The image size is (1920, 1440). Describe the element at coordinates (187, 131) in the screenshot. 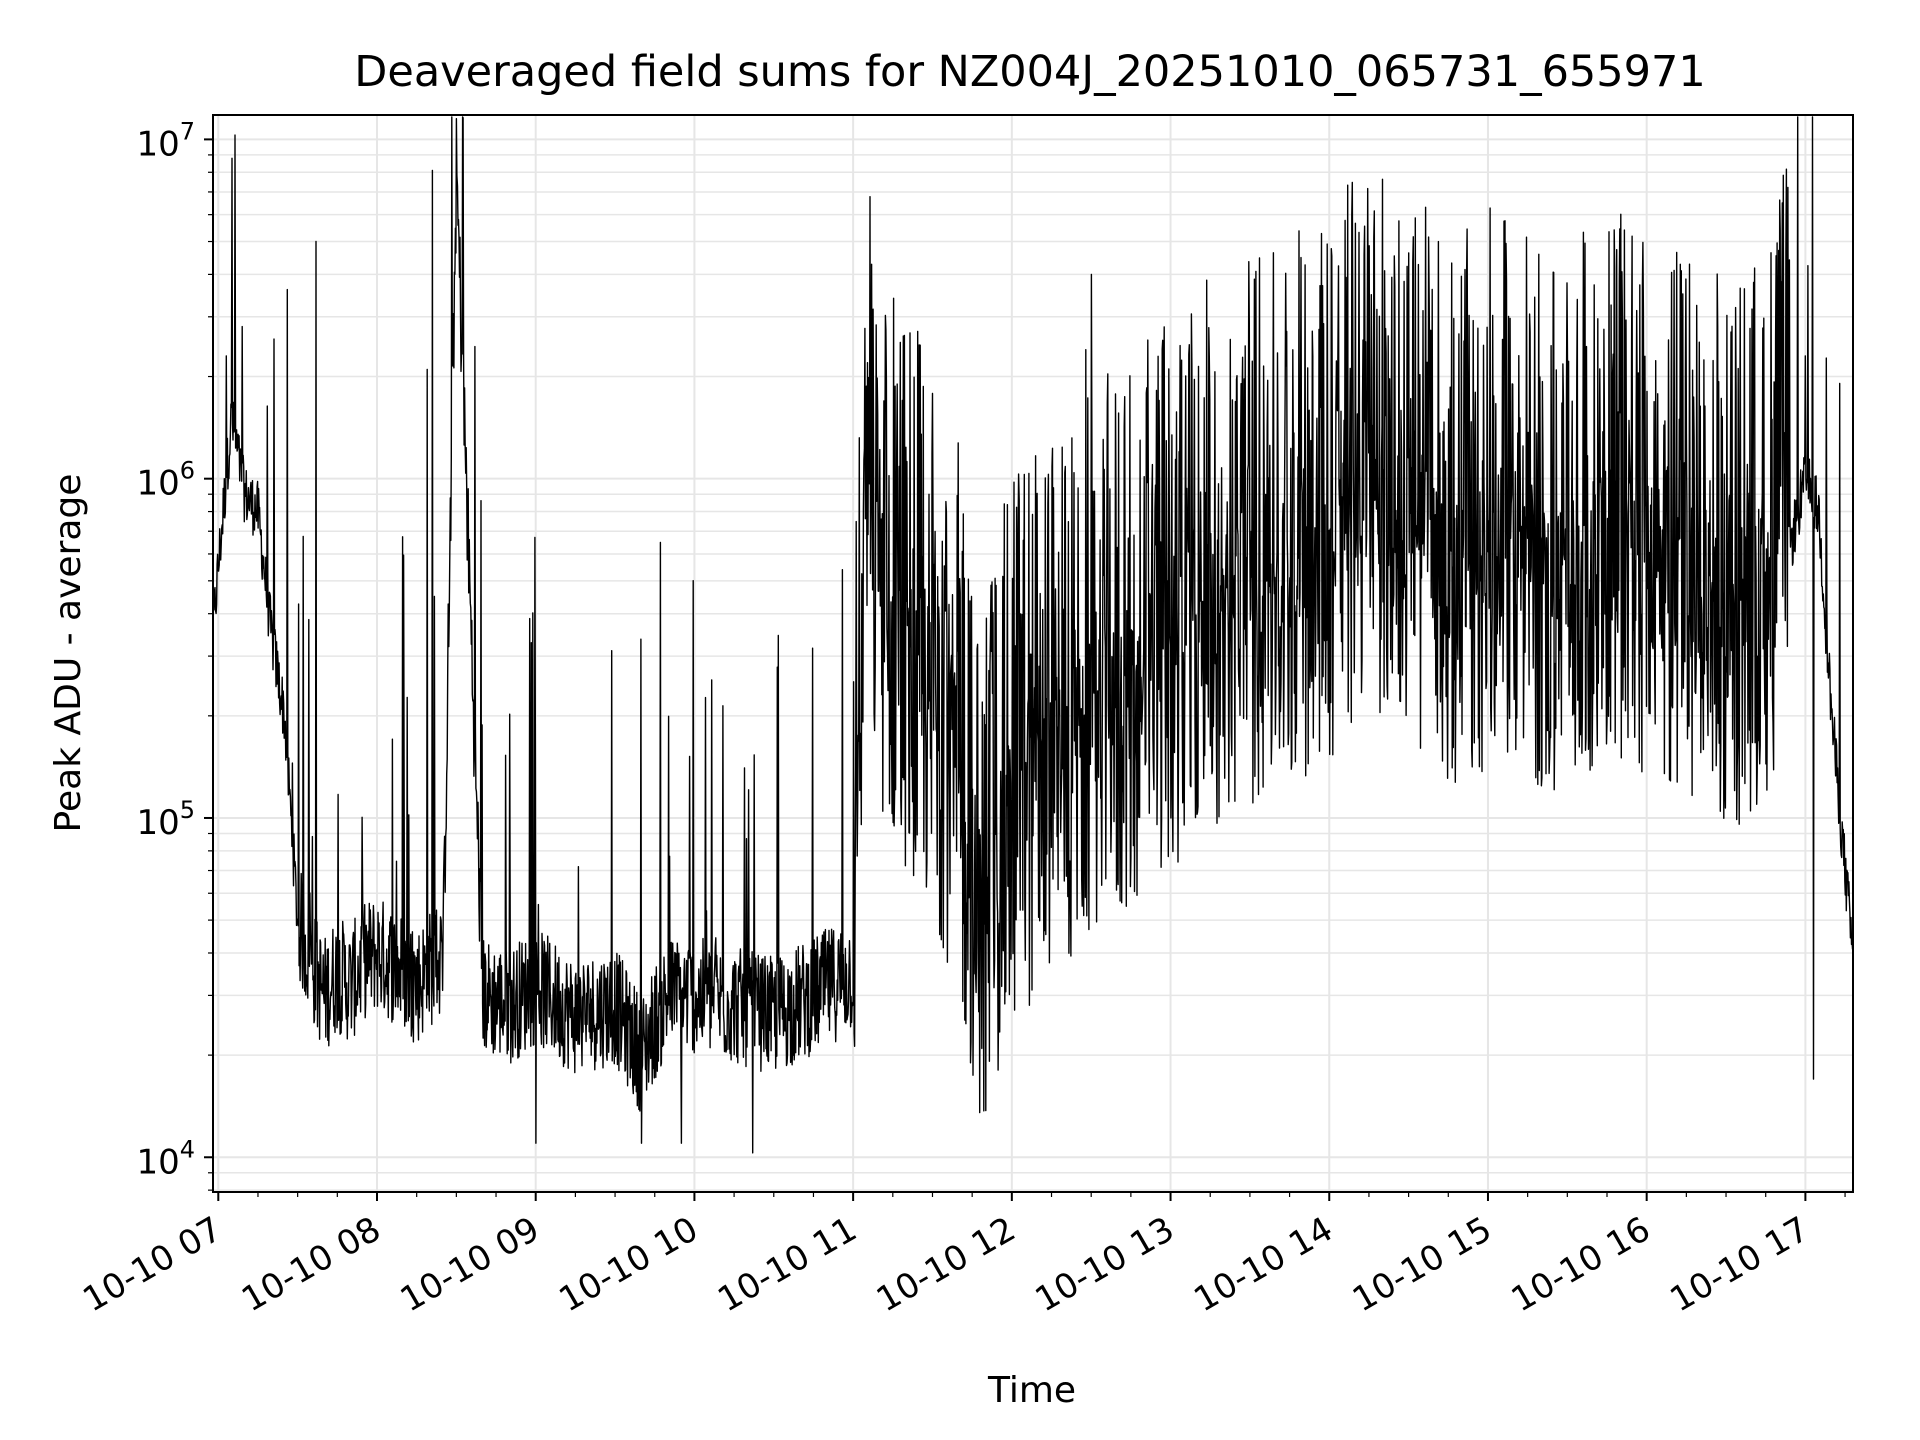

I see `y-tick-exponent: 7` at that location.